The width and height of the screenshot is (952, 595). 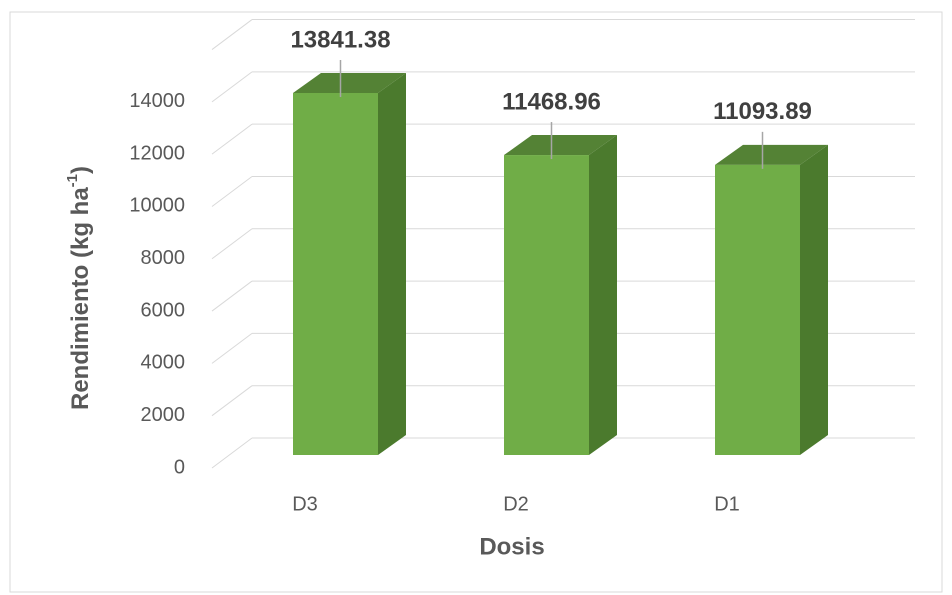 What do you see at coordinates (340, 39) in the screenshot?
I see `data-label: 13841.38` at bounding box center [340, 39].